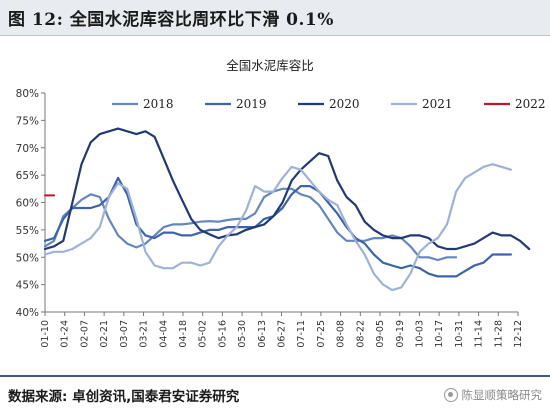 Image resolution: width=550 pixels, height=413 pixels. I want to click on x-tick-label: 08-08, so click(341, 334).